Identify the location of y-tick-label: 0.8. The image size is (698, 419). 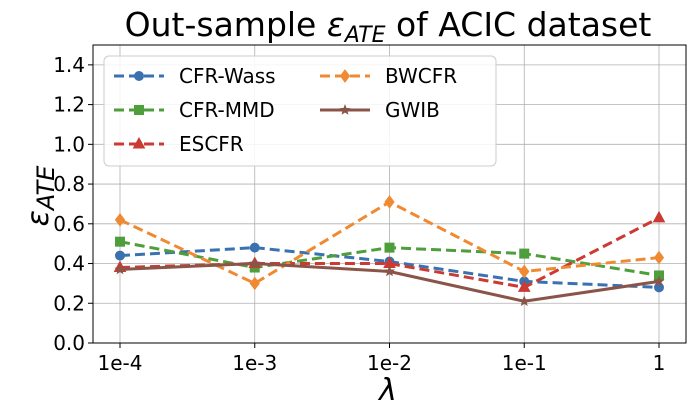
(69, 184).